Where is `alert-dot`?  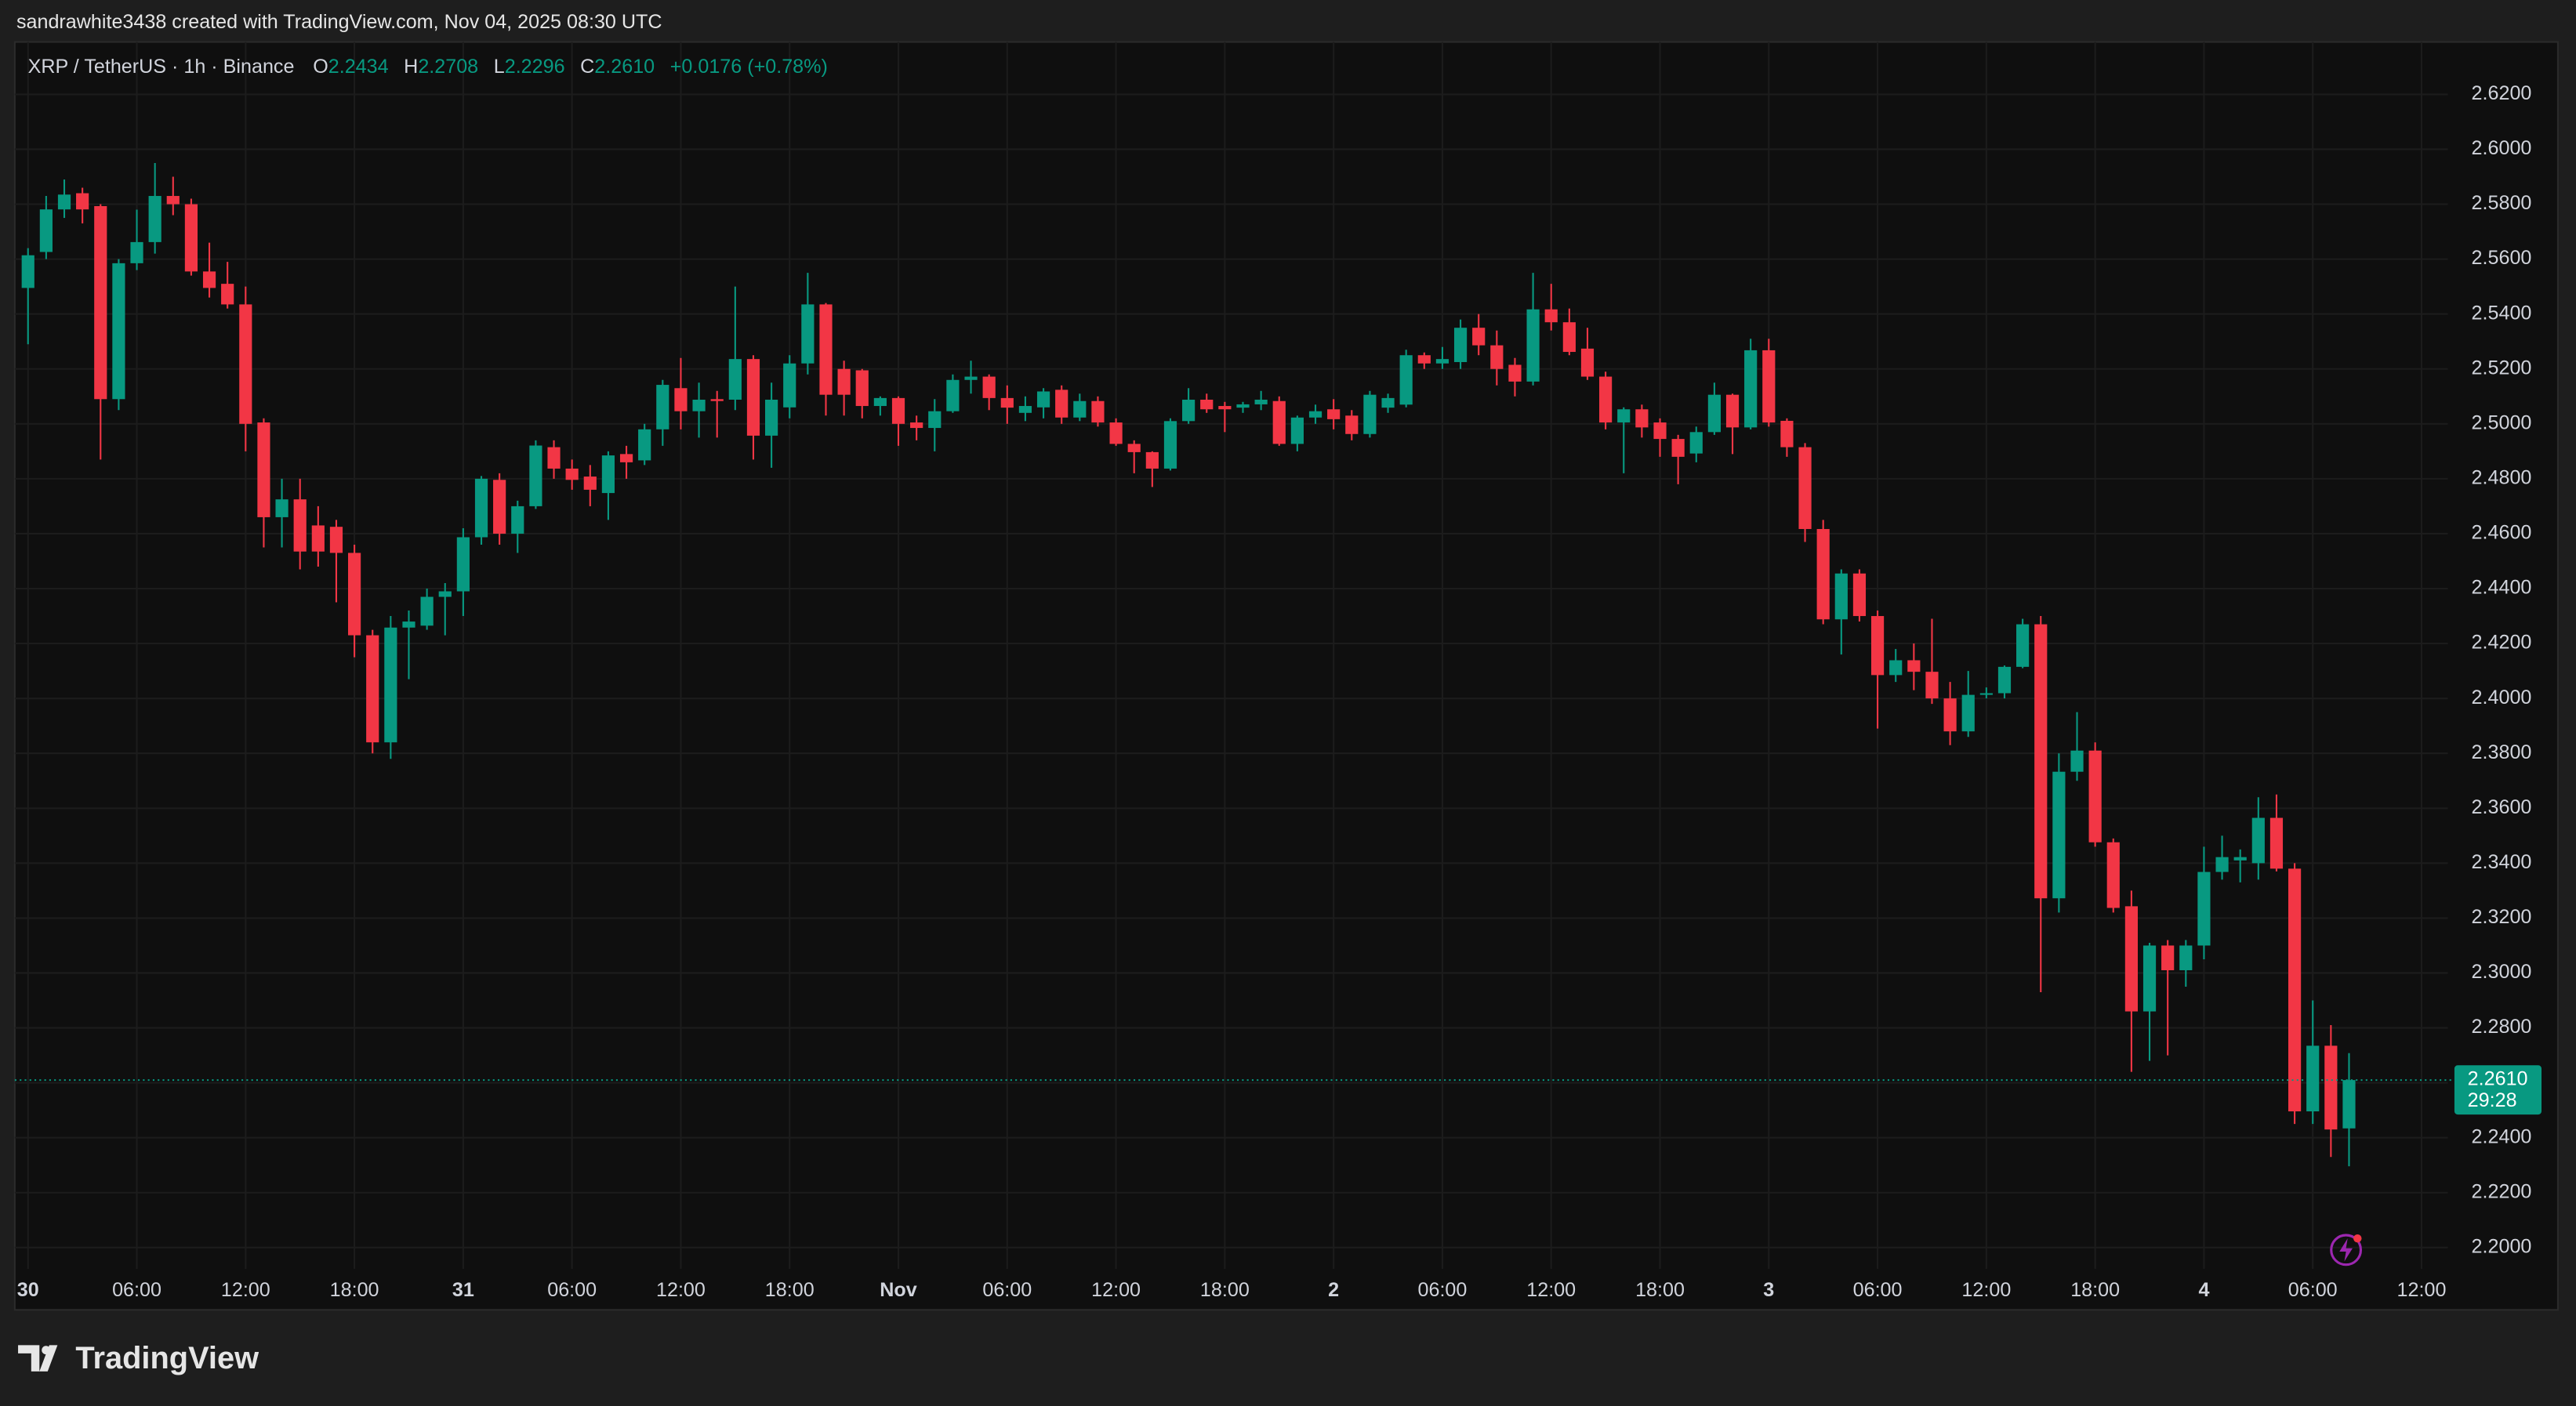
alert-dot is located at coordinates (2357, 1238).